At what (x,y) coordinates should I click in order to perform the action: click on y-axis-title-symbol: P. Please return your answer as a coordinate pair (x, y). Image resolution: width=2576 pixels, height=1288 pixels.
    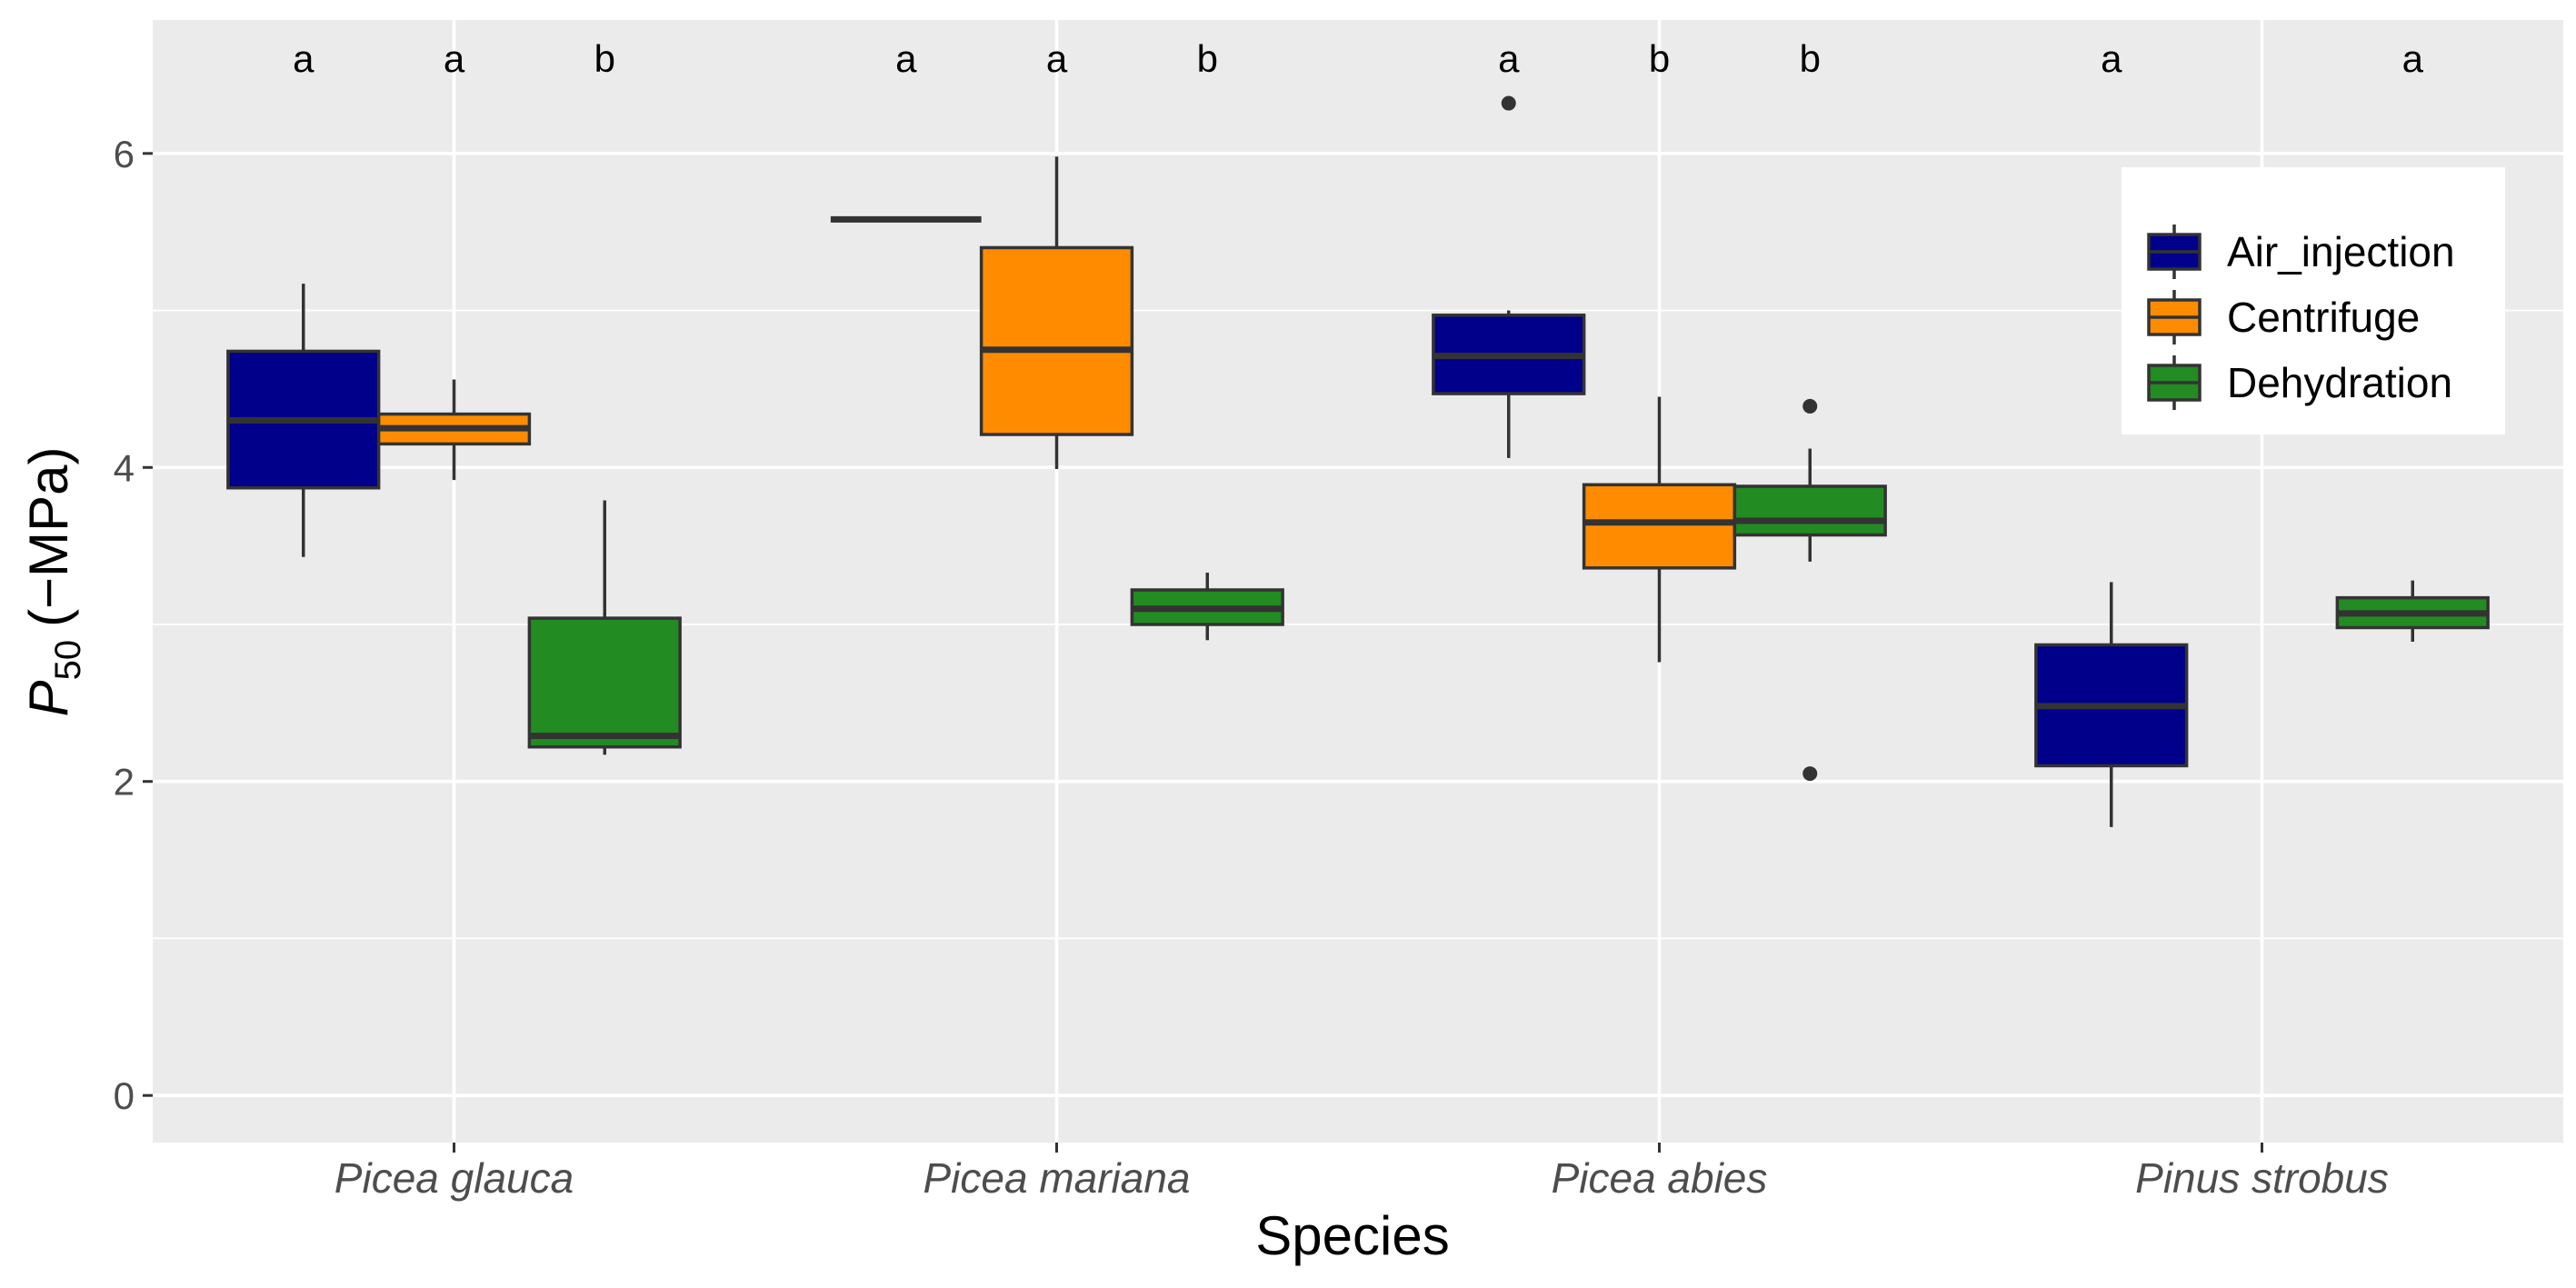
    Looking at the image, I should click on (48, 698).